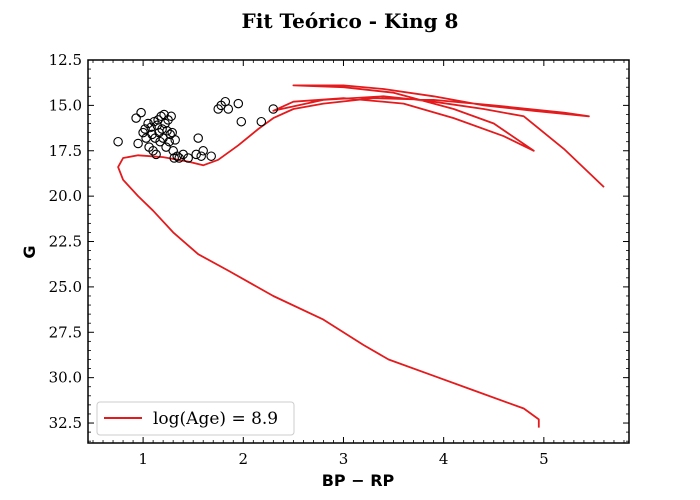 Image resolution: width=700 pixels, height=500 pixels. What do you see at coordinates (544, 459) in the screenshot?
I see `x-tick-label: 5` at bounding box center [544, 459].